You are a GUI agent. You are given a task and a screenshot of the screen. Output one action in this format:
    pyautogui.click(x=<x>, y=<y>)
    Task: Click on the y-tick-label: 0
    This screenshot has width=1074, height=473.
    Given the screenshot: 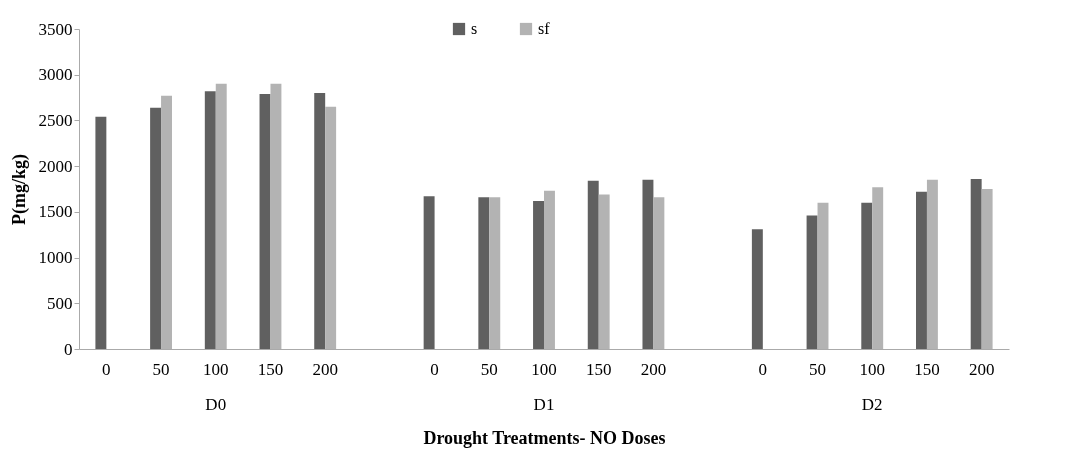 What is the action you would take?
    pyautogui.click(x=68, y=349)
    